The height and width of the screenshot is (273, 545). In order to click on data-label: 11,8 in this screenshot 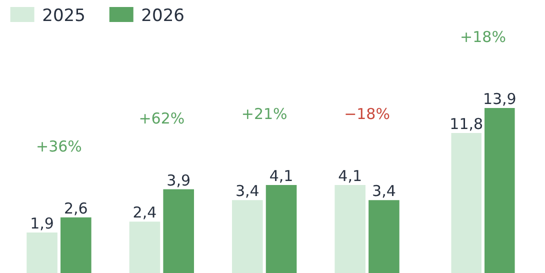, I will do `click(467, 124)`.